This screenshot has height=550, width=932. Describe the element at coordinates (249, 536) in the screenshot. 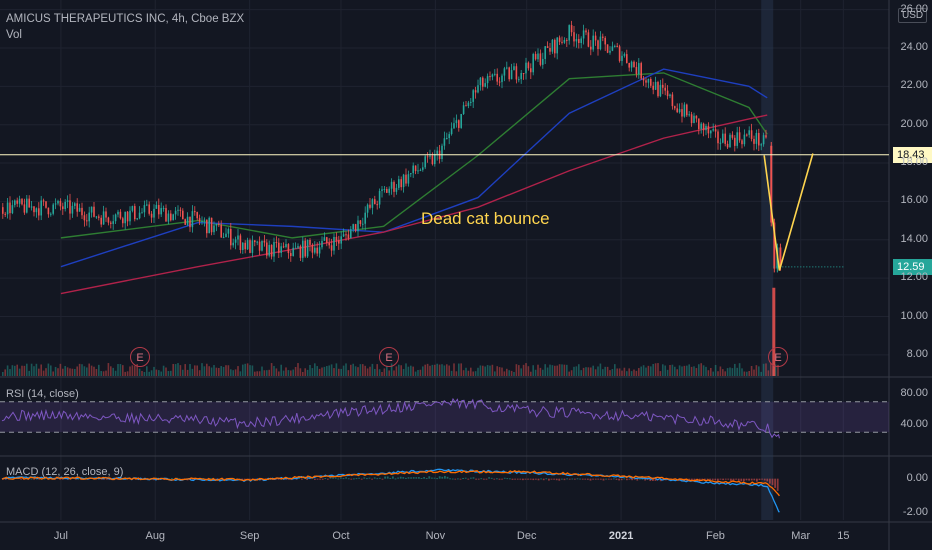

I see `time-axis-label: Sep` at that location.